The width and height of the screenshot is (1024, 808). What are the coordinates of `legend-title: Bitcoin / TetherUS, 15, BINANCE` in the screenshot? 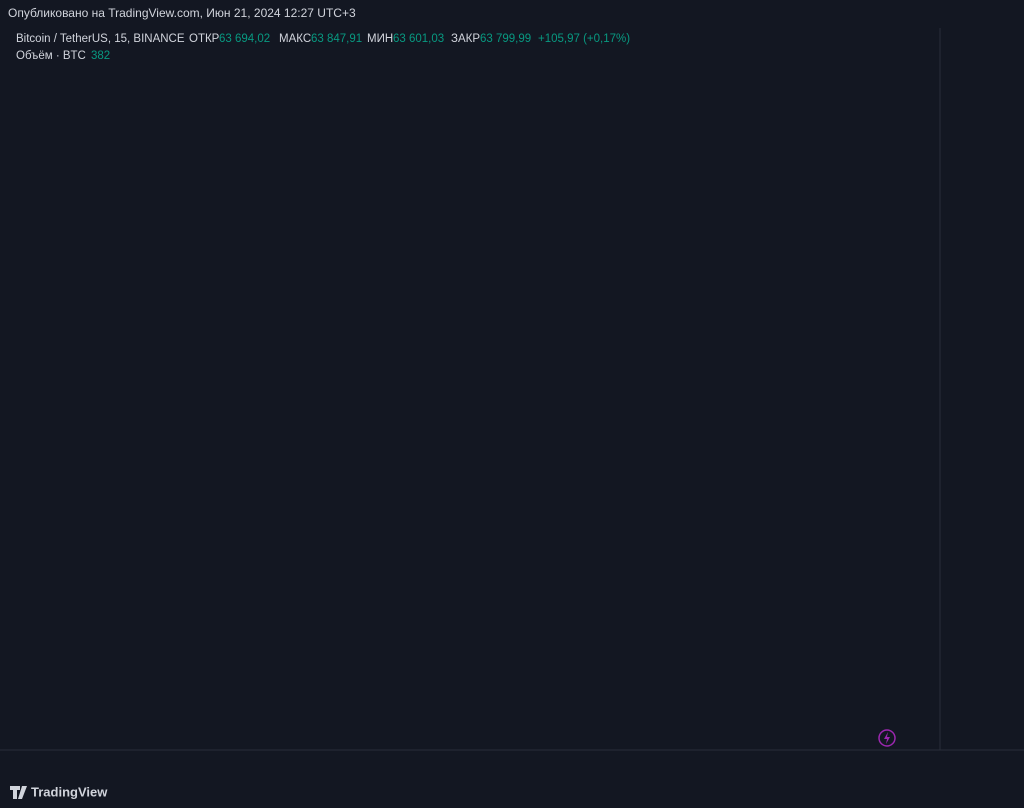 It's located at (100, 39).